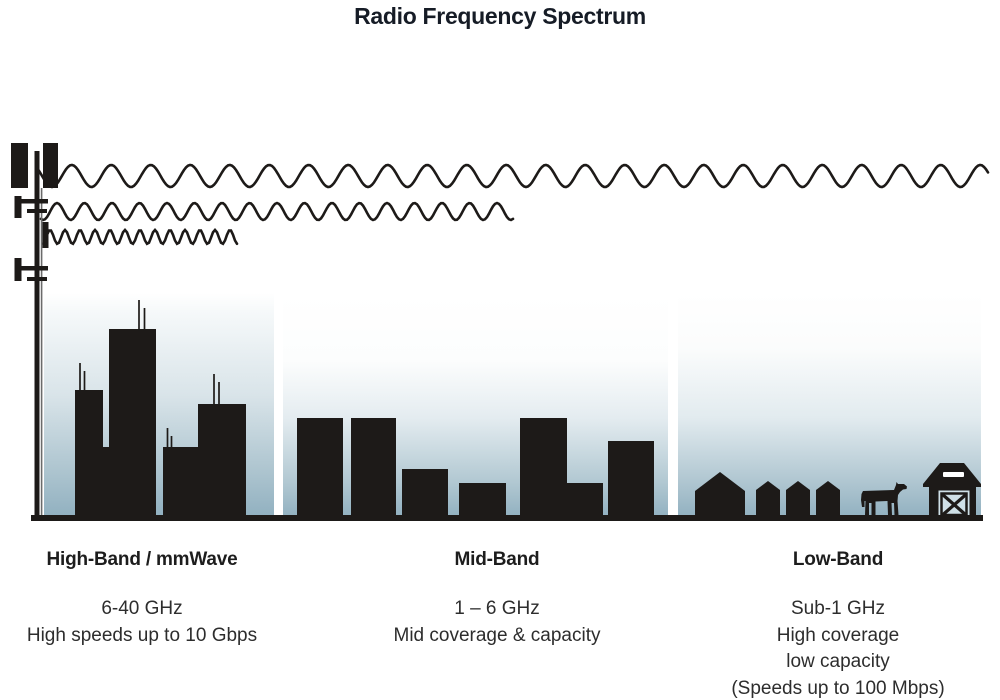 This screenshot has width=1000, height=700. Describe the element at coordinates (475, 467) in the screenshot. I see `mid-band-scene` at that location.